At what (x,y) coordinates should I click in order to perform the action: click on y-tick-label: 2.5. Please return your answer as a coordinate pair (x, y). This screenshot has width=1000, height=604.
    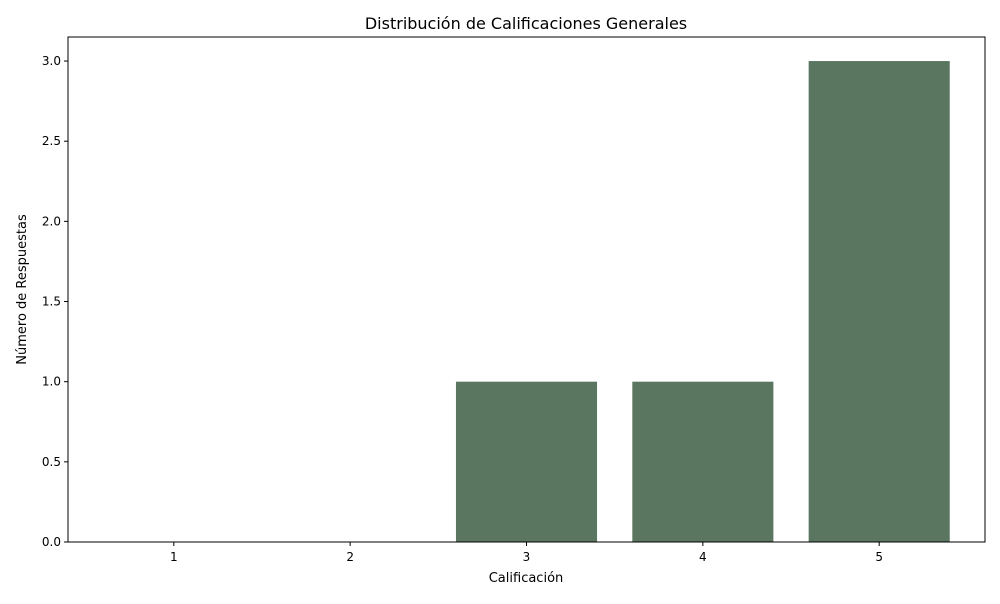
    Looking at the image, I should click on (51, 141).